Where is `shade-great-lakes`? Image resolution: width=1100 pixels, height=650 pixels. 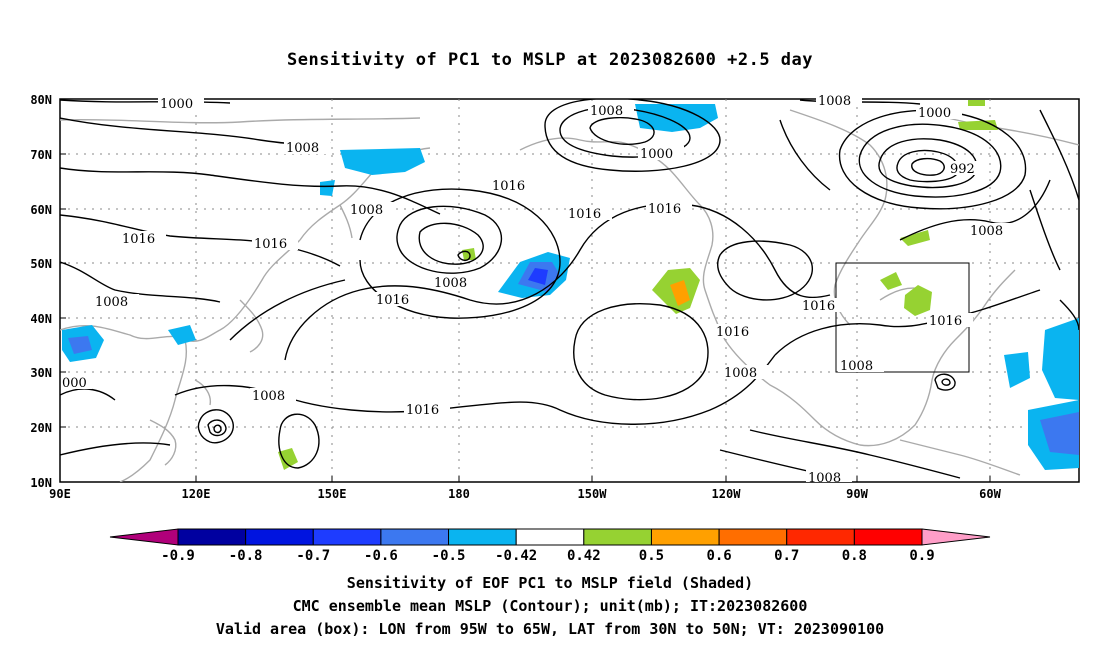
shade-great-lakes is located at coordinates (918, 300).